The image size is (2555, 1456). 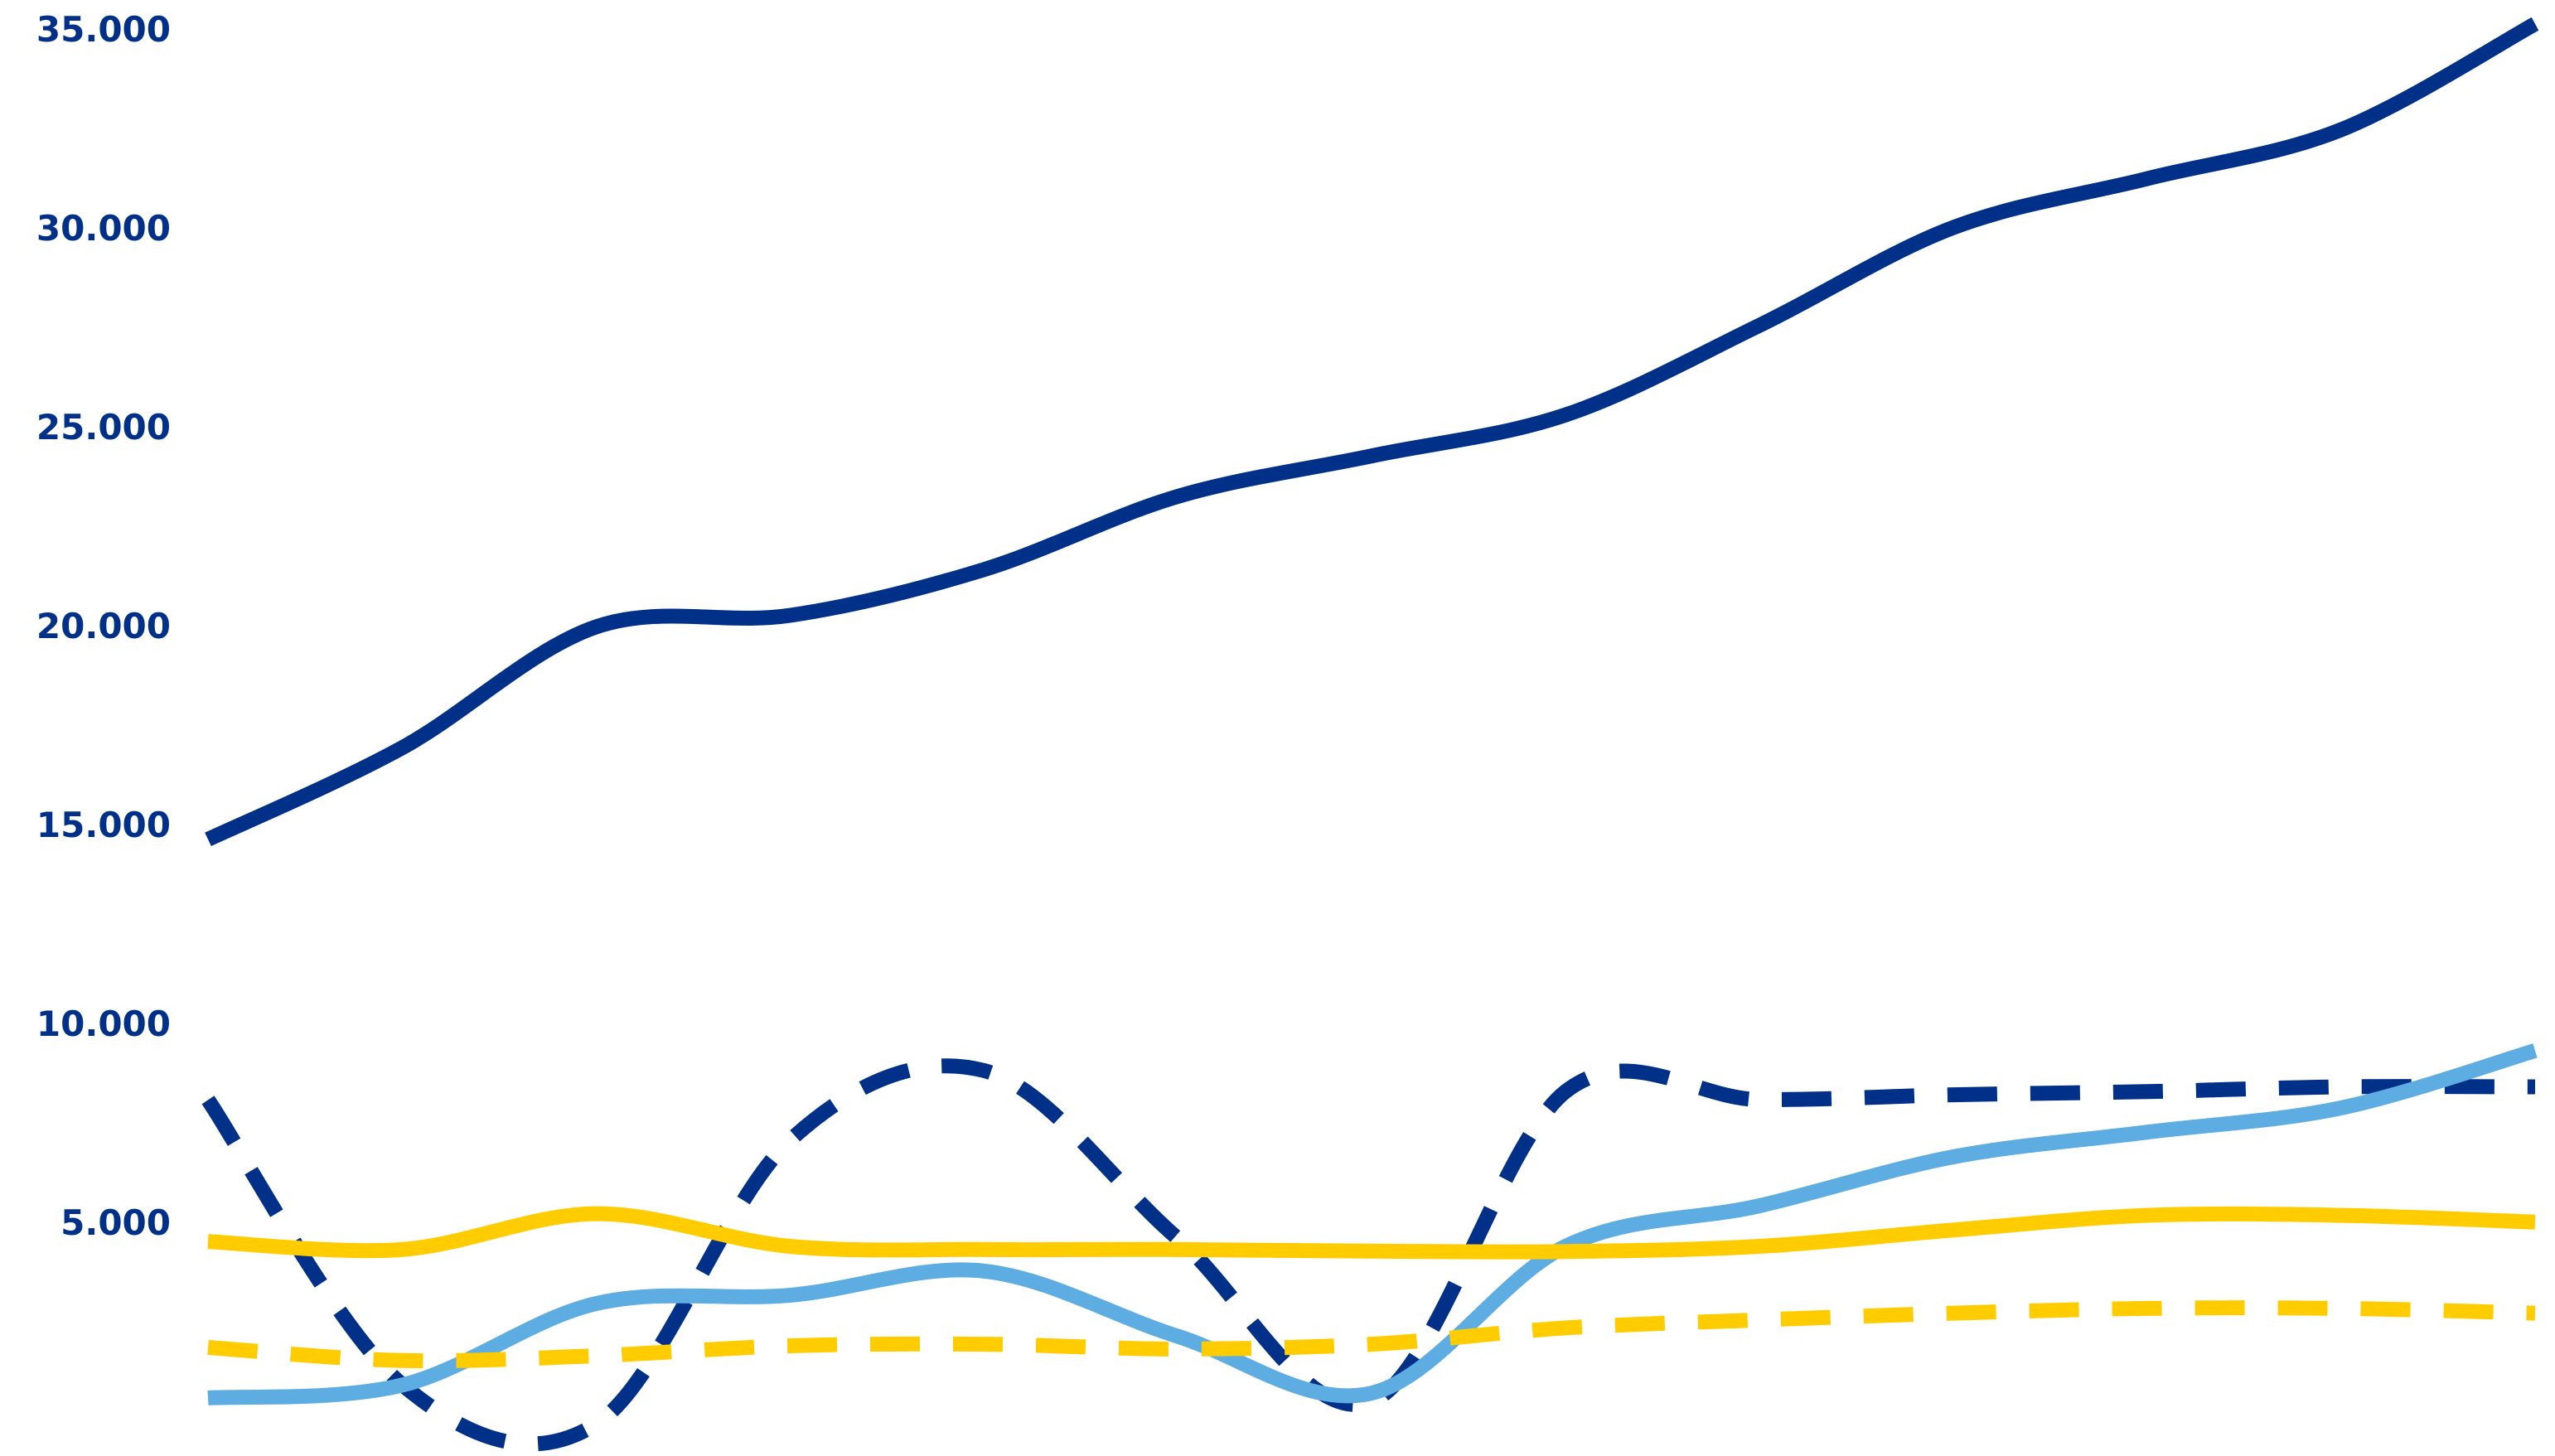 What do you see at coordinates (103, 626) in the screenshot?
I see `y-tick-label: 20.000` at bounding box center [103, 626].